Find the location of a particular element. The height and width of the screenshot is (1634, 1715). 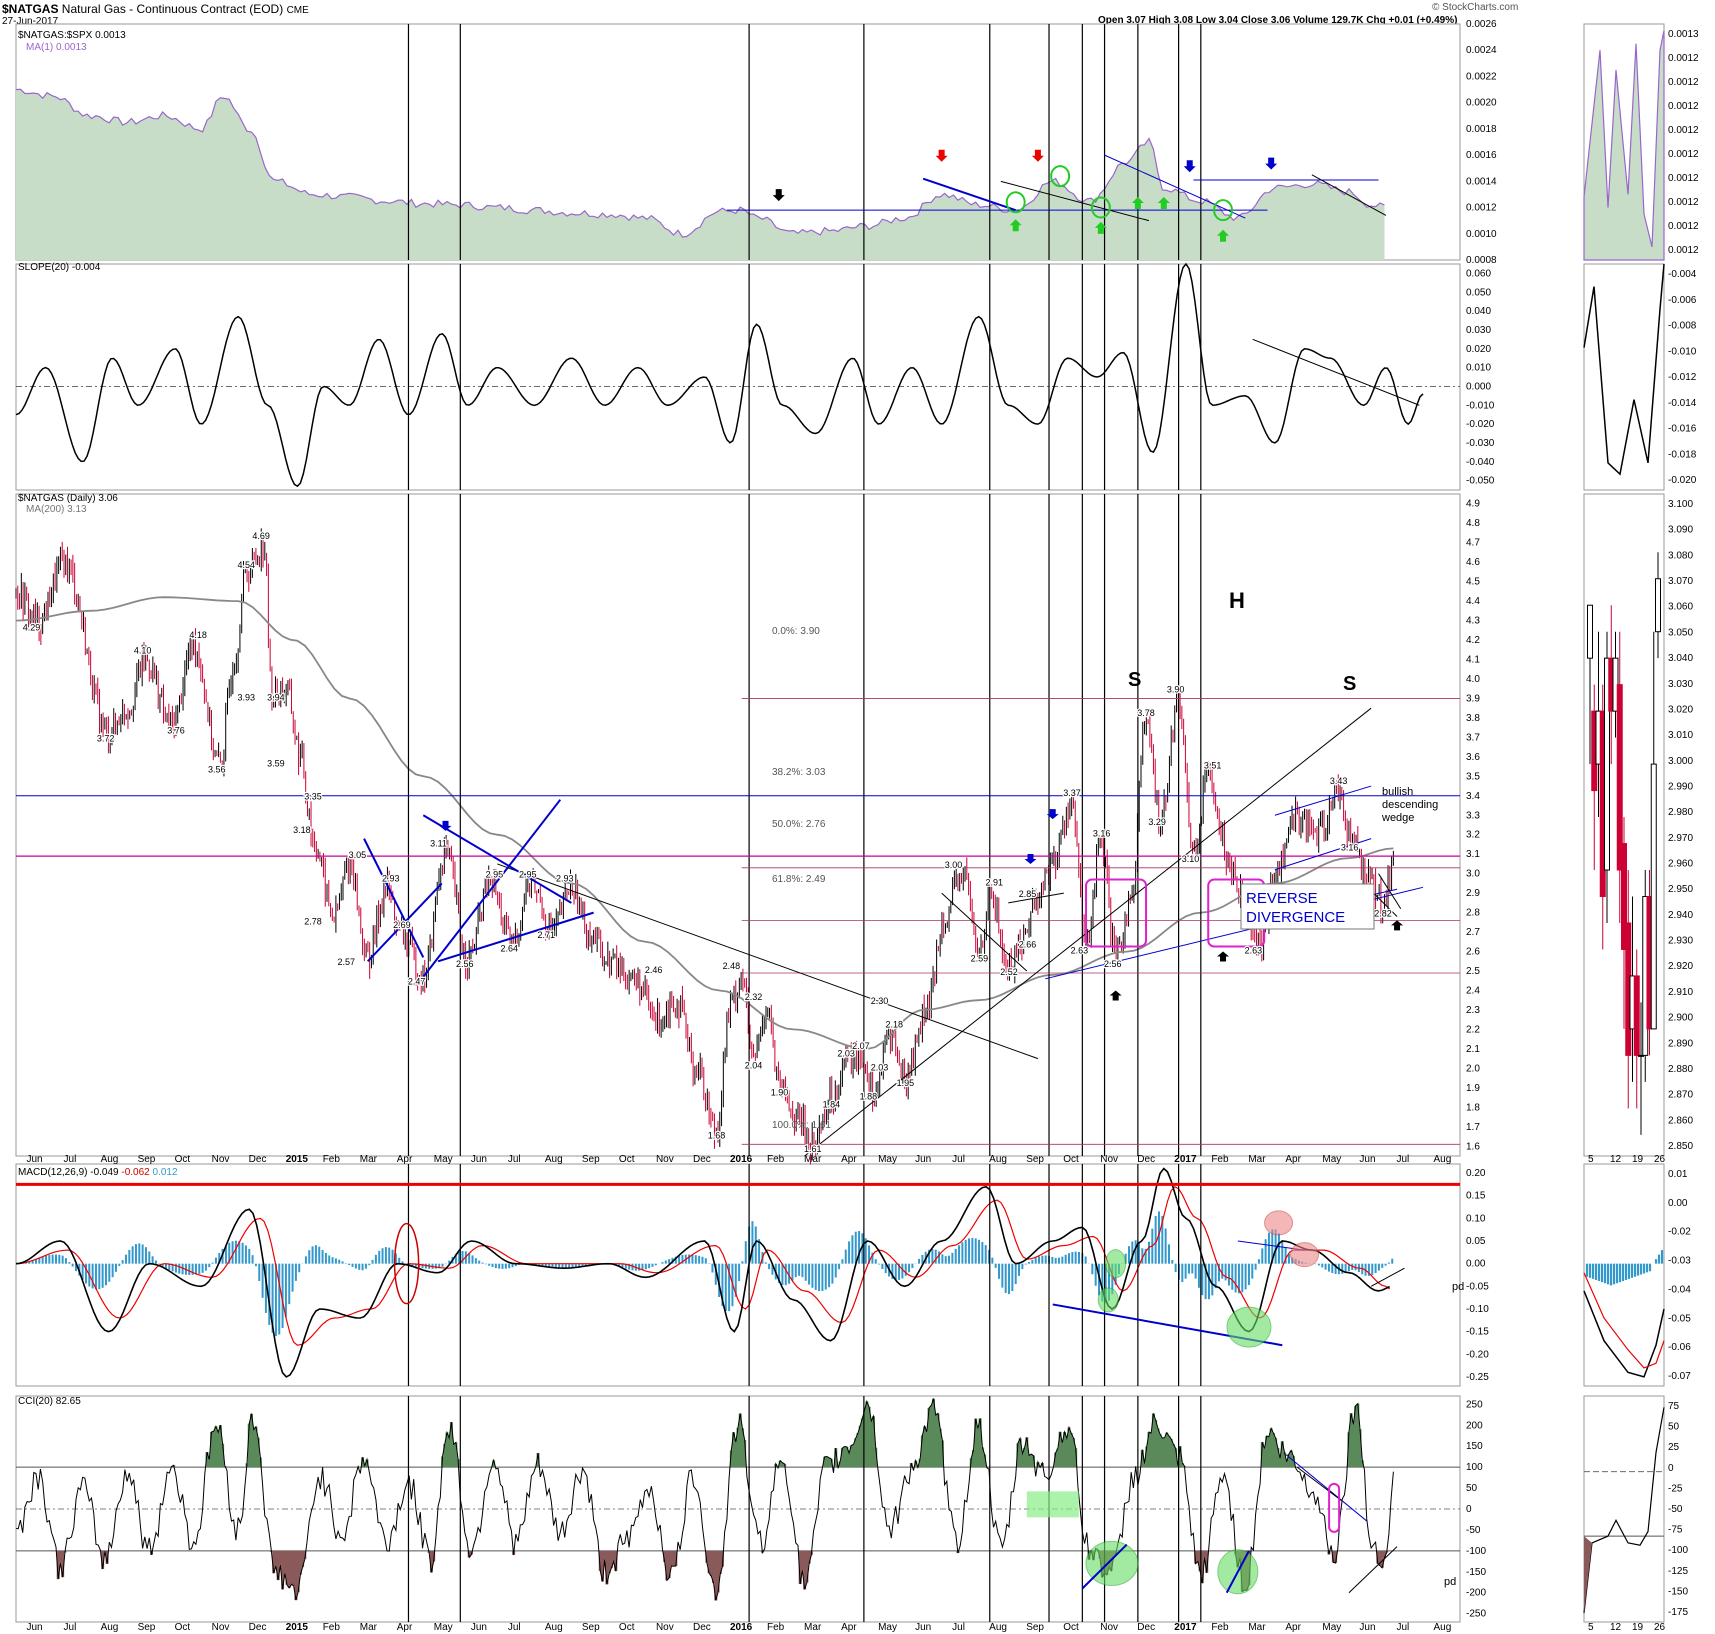

x-month-label: Sep is located at coordinates (1035, 1627).